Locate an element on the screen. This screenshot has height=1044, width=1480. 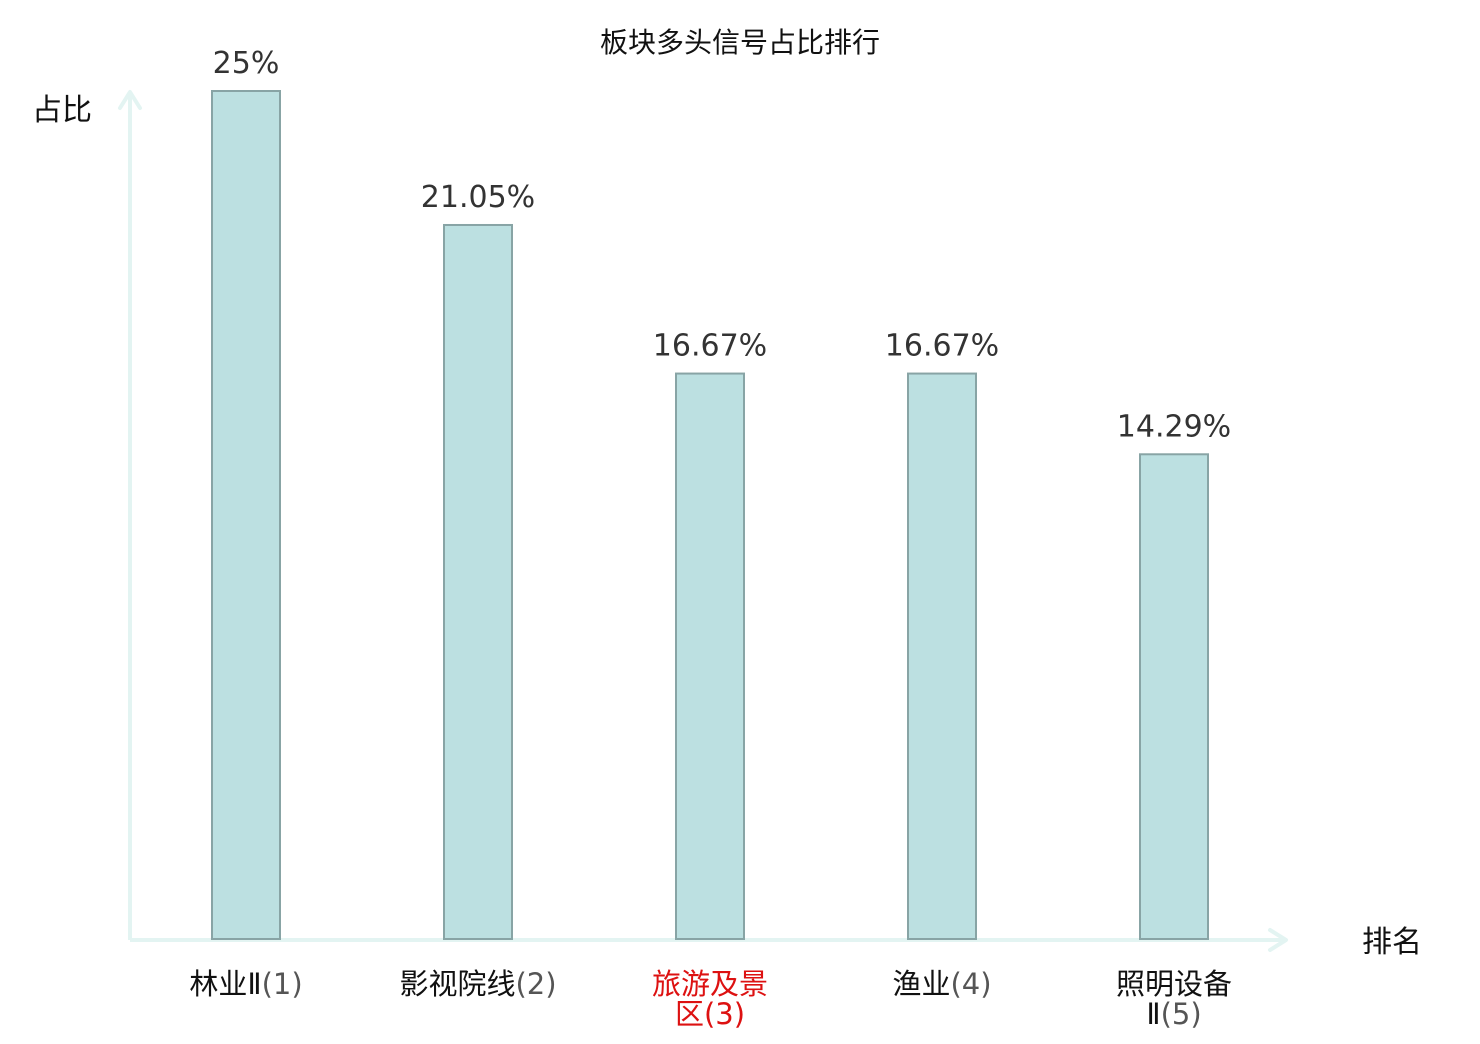
x-tick-label-1-line-1: 林业Ⅱ(1) is located at coordinates (245, 984).